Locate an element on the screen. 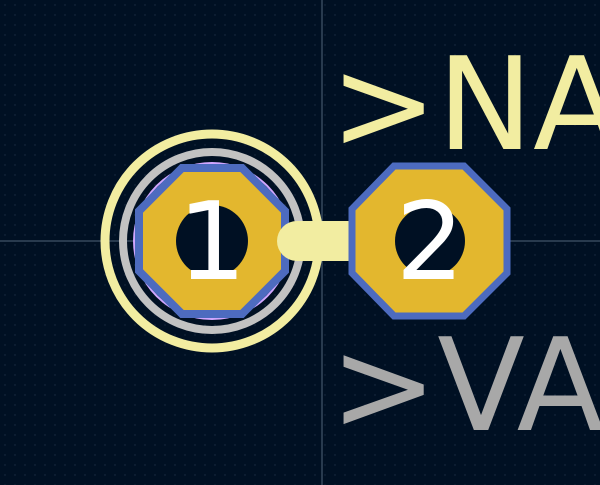 The width and height of the screenshot is (600, 485). pad-2-drill-hole is located at coordinates (430, 241).